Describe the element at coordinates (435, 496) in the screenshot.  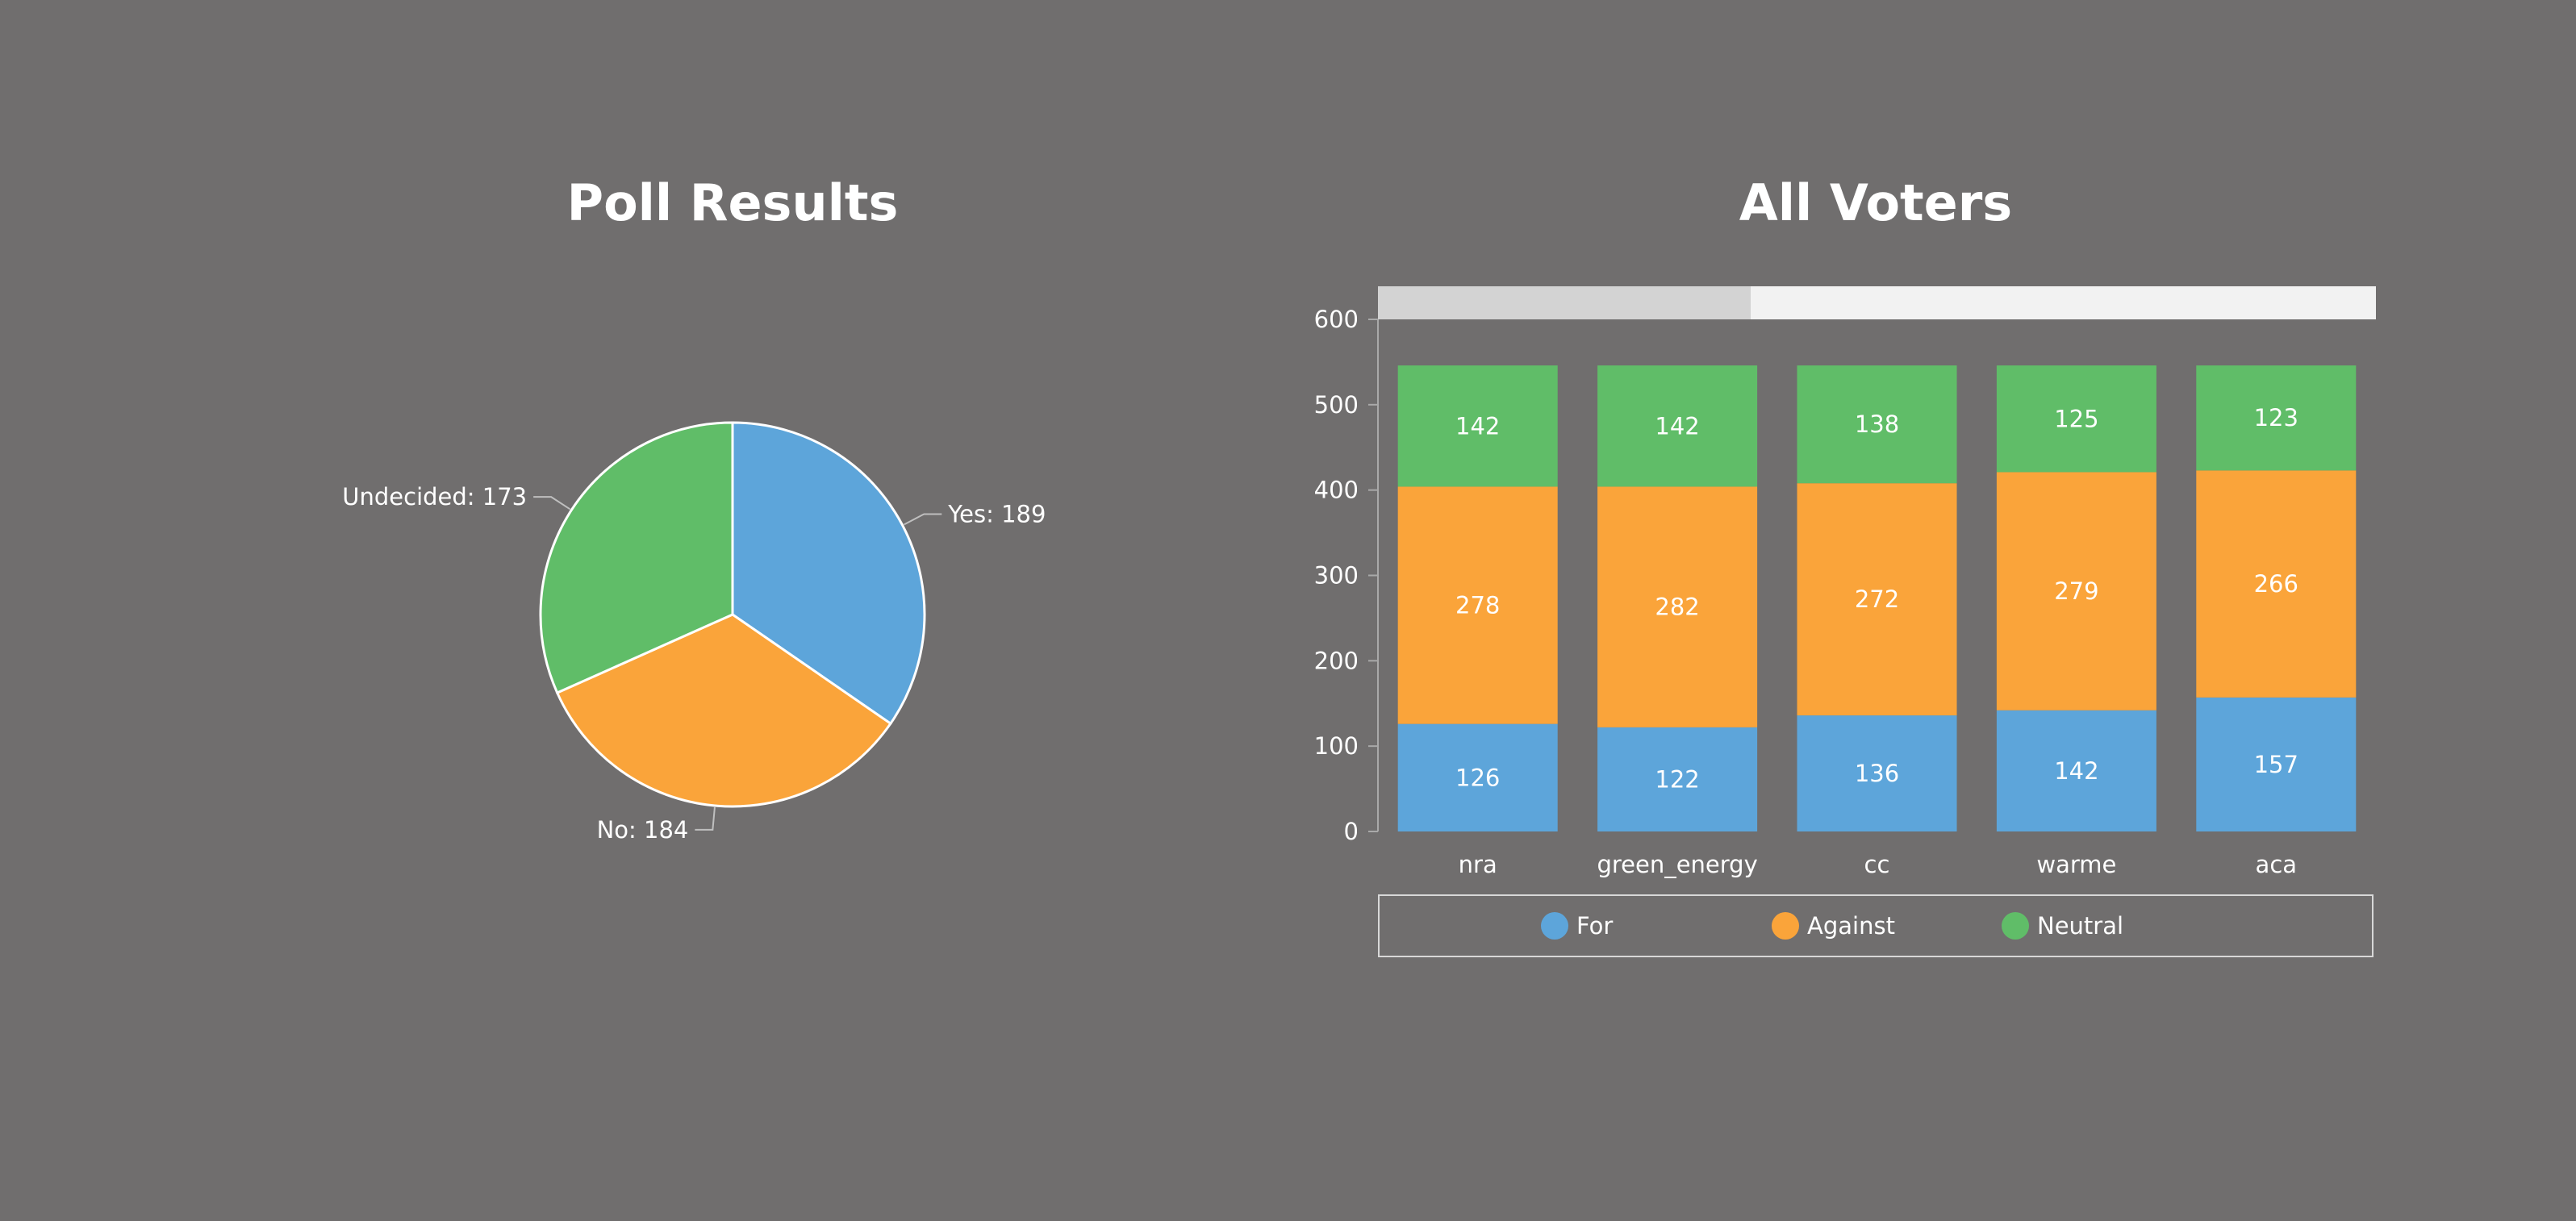
I see `pie-label-undecided: Undecided: 173` at that location.